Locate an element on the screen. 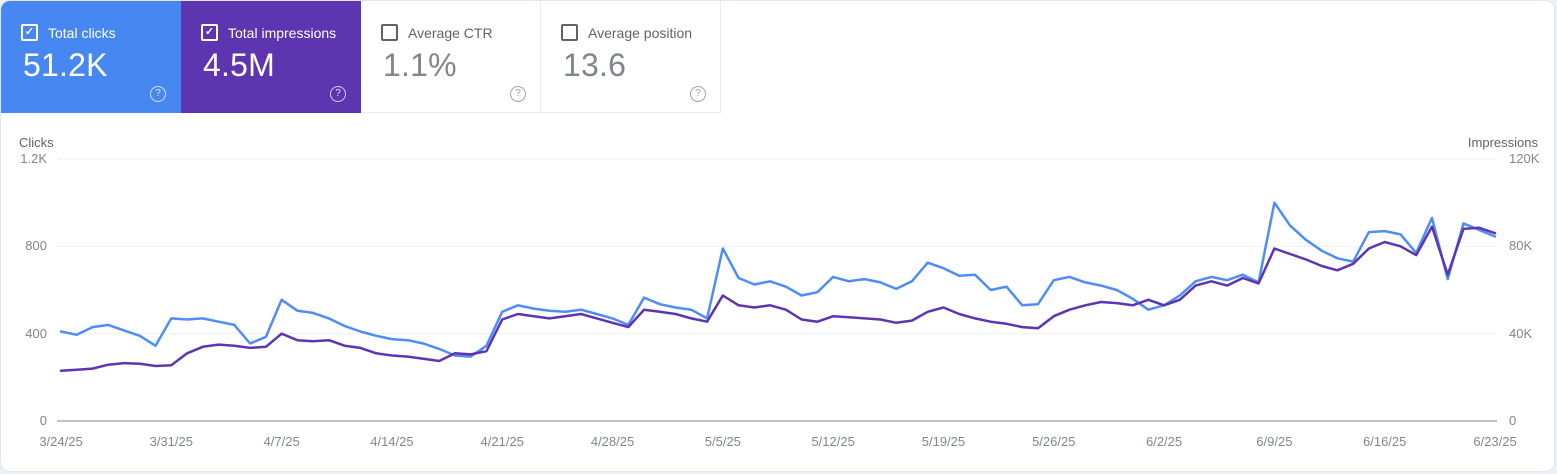  checkbox-total-clicks: ✓ is located at coordinates (29, 32).